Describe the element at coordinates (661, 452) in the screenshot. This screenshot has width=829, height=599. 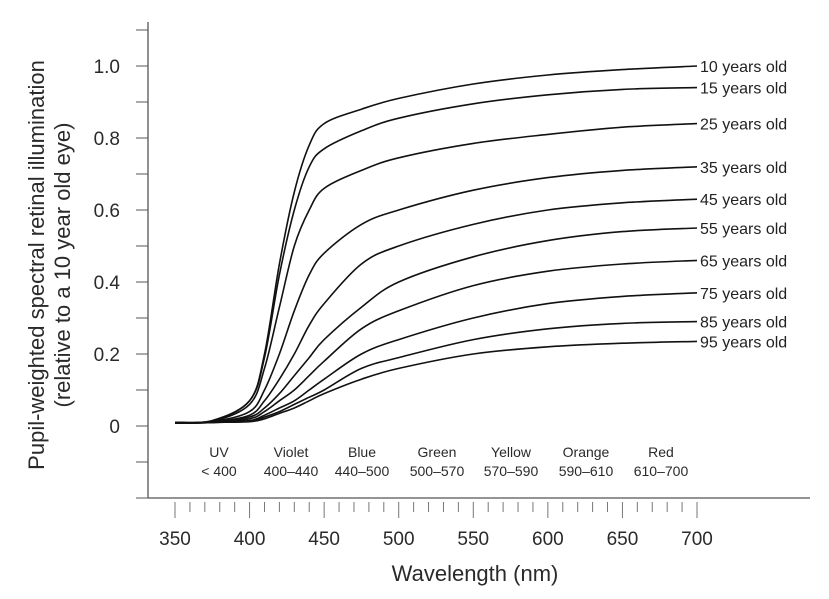
I see `band-name: Red` at that location.